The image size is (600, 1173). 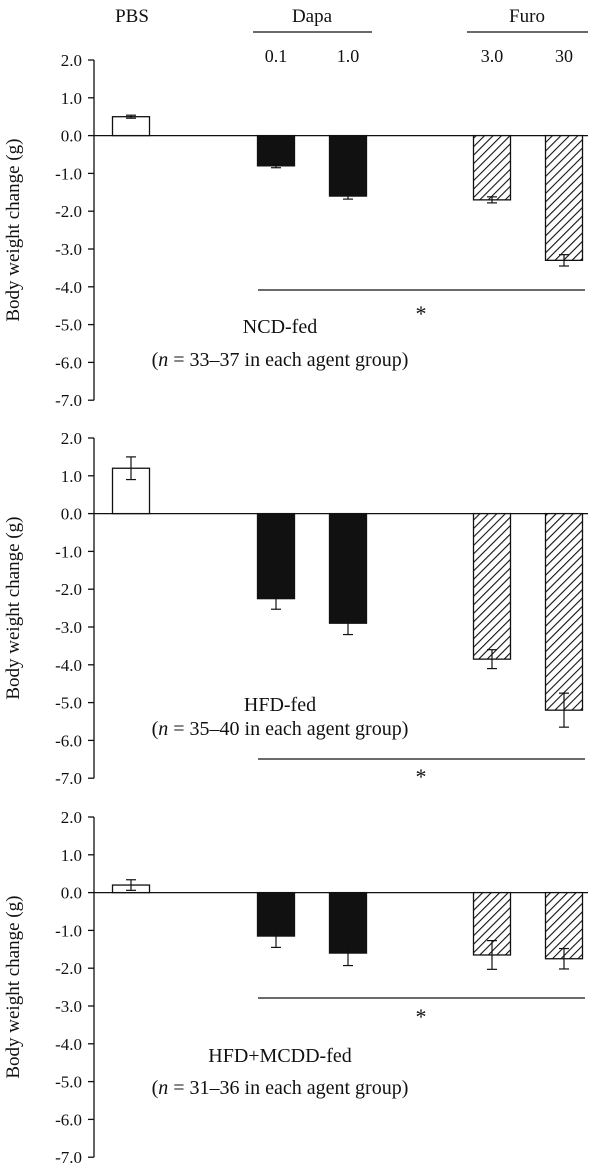 What do you see at coordinates (131, 126) in the screenshot?
I see `bar-pbs` at bounding box center [131, 126].